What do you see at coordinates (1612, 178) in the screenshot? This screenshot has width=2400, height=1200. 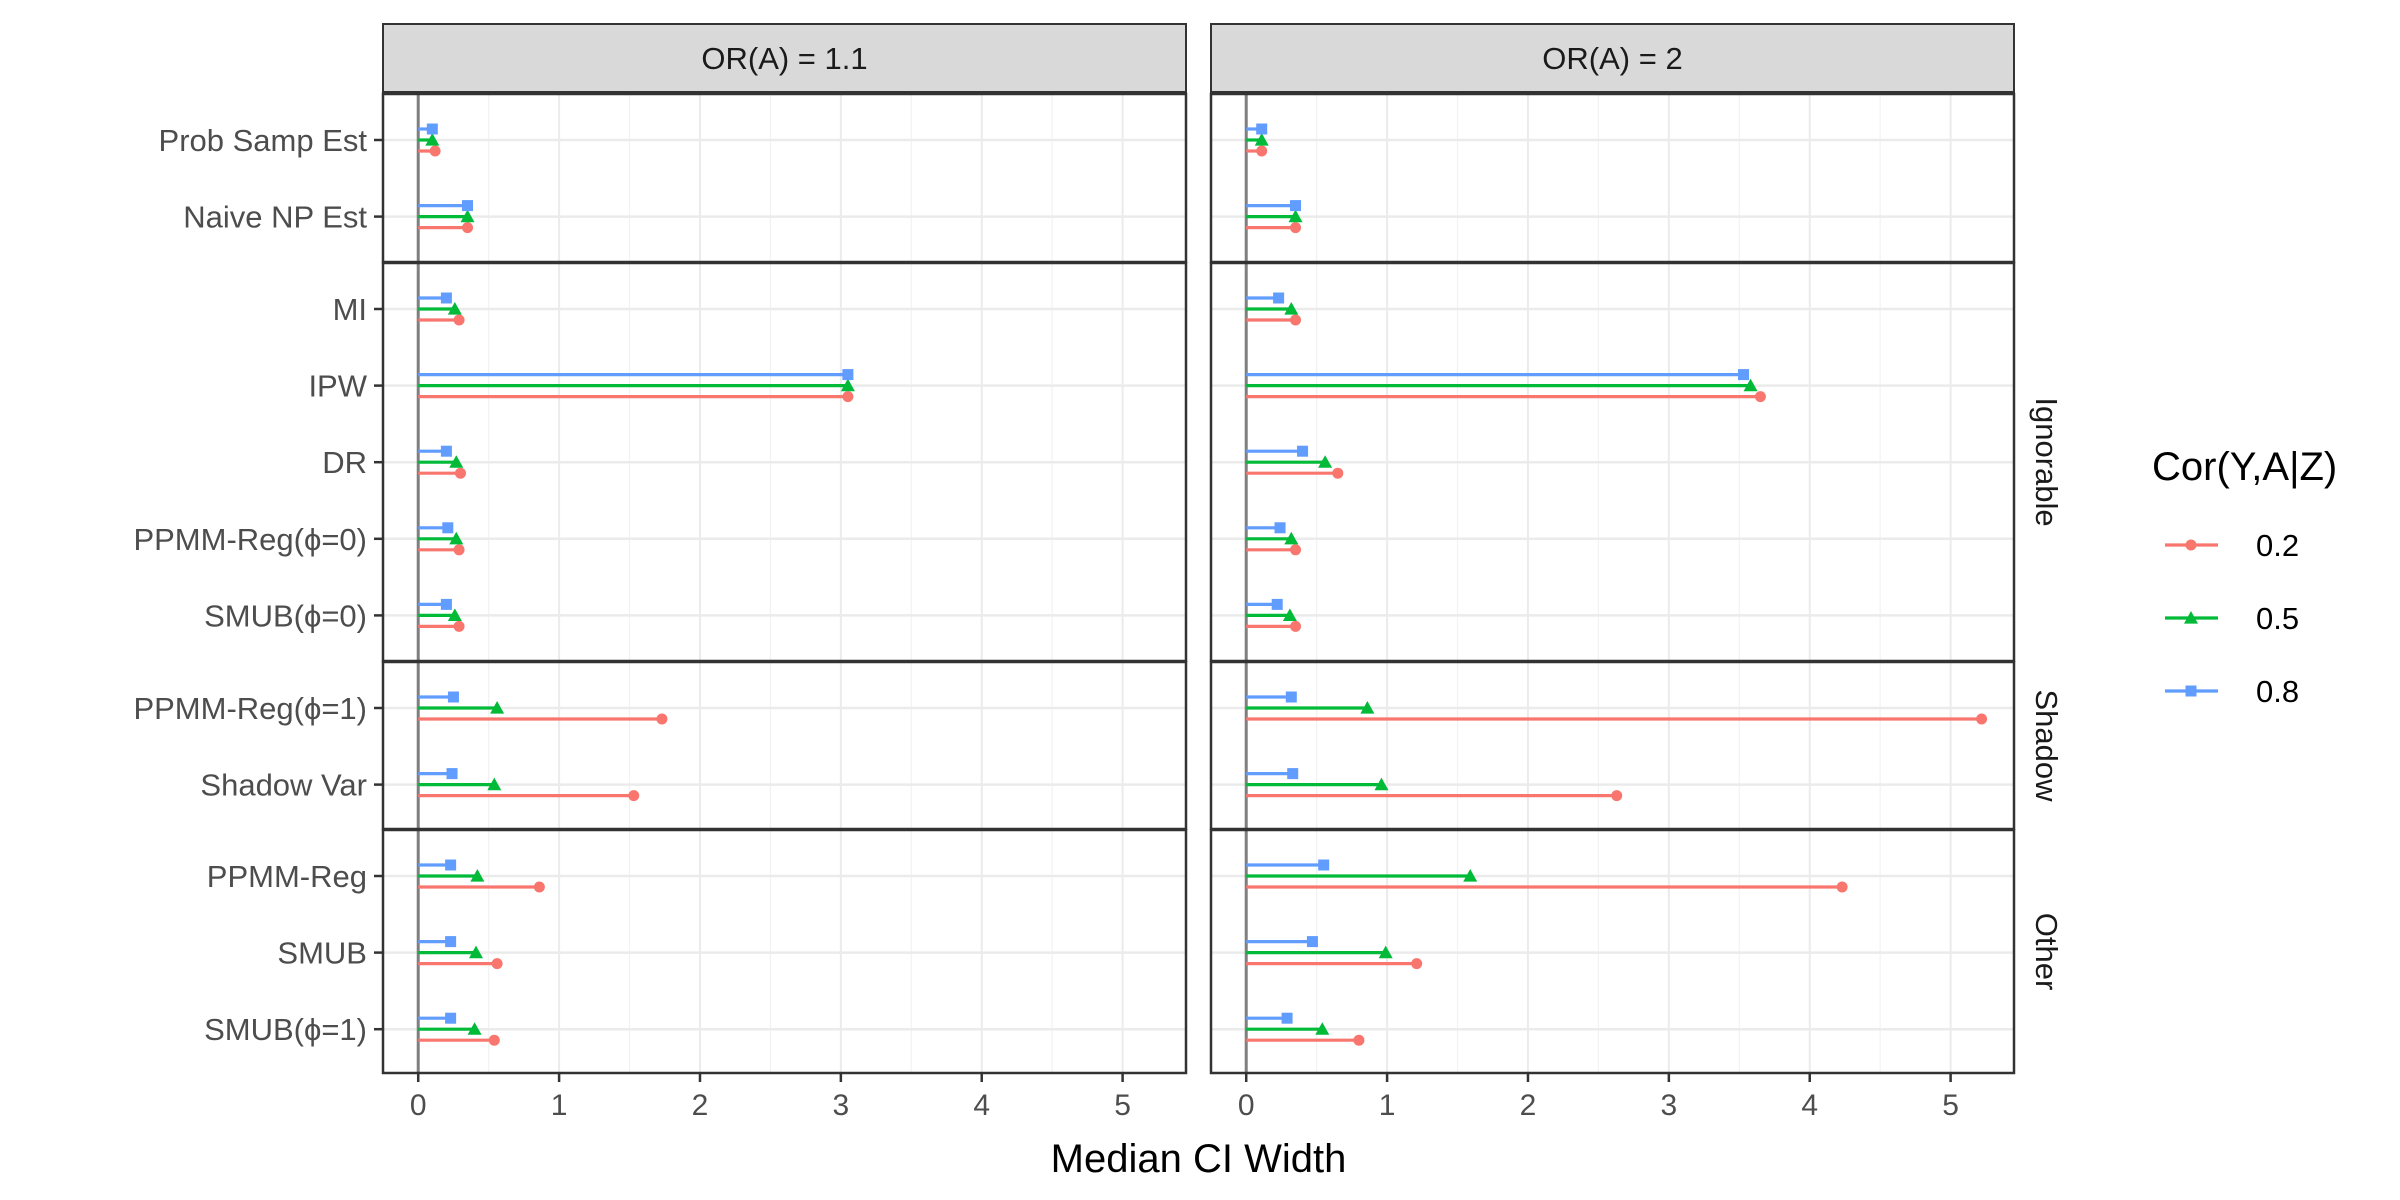 I see `facet-panel` at bounding box center [1612, 178].